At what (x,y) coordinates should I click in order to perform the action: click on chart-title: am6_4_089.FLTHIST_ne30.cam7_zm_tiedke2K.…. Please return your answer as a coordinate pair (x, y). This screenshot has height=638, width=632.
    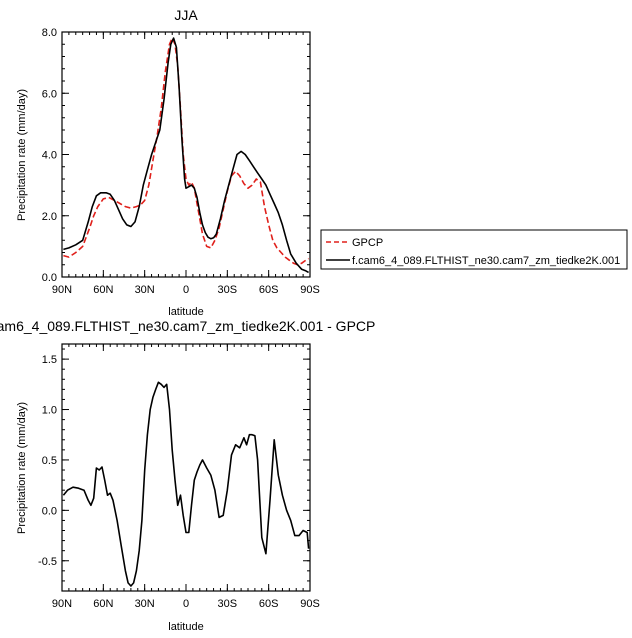
    Looking at the image, I should click on (187, 326).